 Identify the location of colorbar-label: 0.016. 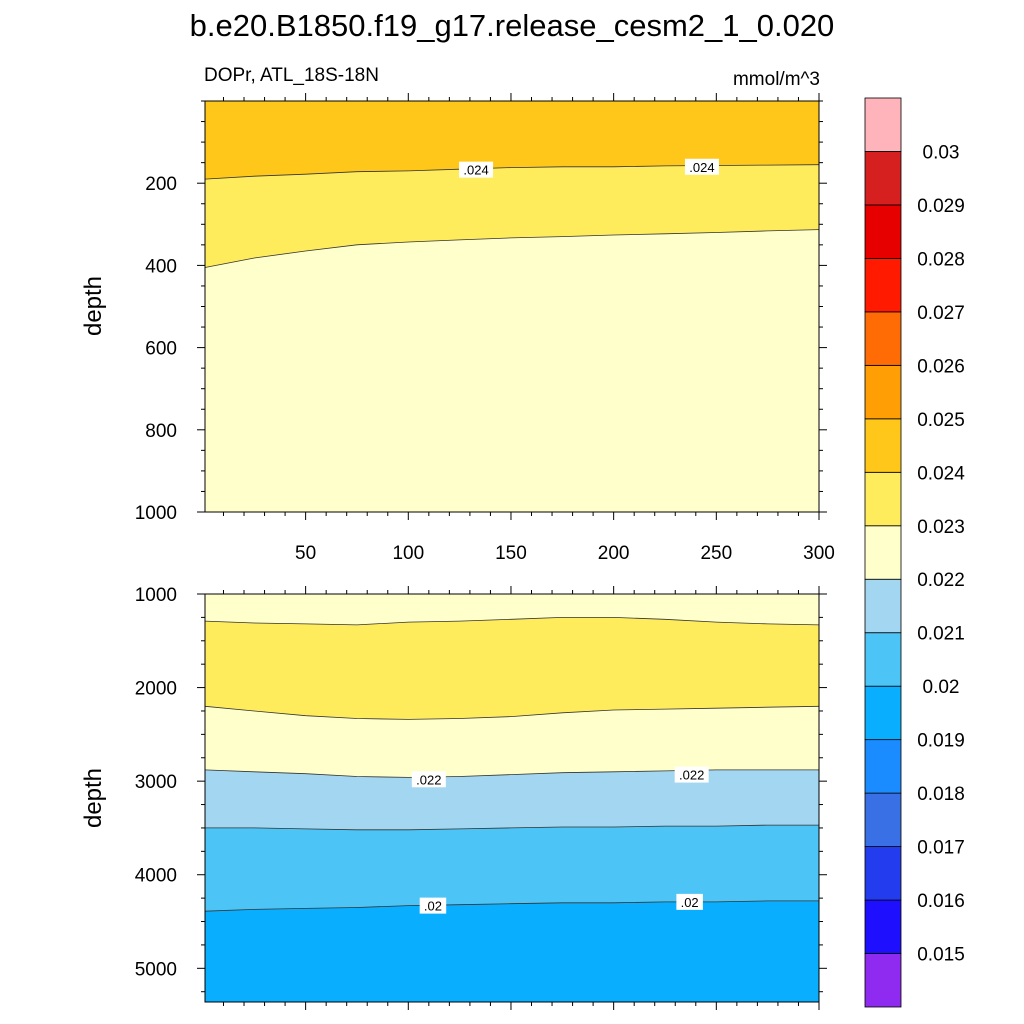
(941, 901).